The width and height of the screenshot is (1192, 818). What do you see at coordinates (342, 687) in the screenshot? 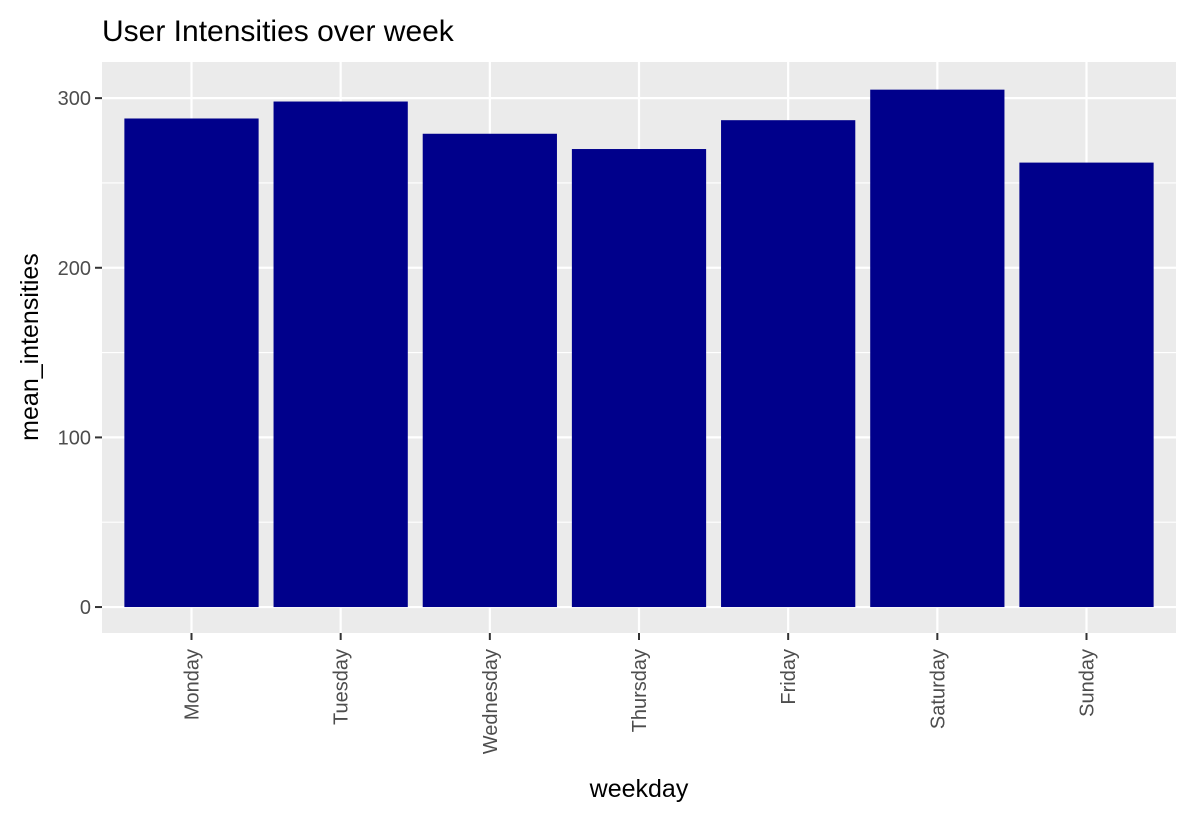
I see `x-tick-label: Tuesday` at bounding box center [342, 687].